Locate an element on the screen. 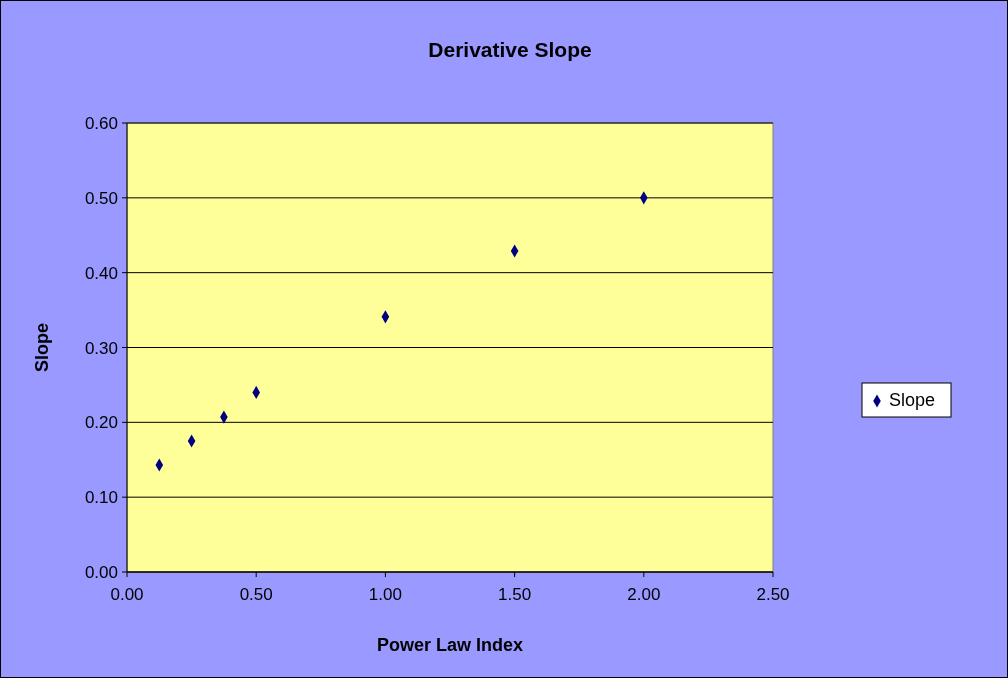 The image size is (1008, 678). y-tick-label: 0.50 is located at coordinates (101, 198).